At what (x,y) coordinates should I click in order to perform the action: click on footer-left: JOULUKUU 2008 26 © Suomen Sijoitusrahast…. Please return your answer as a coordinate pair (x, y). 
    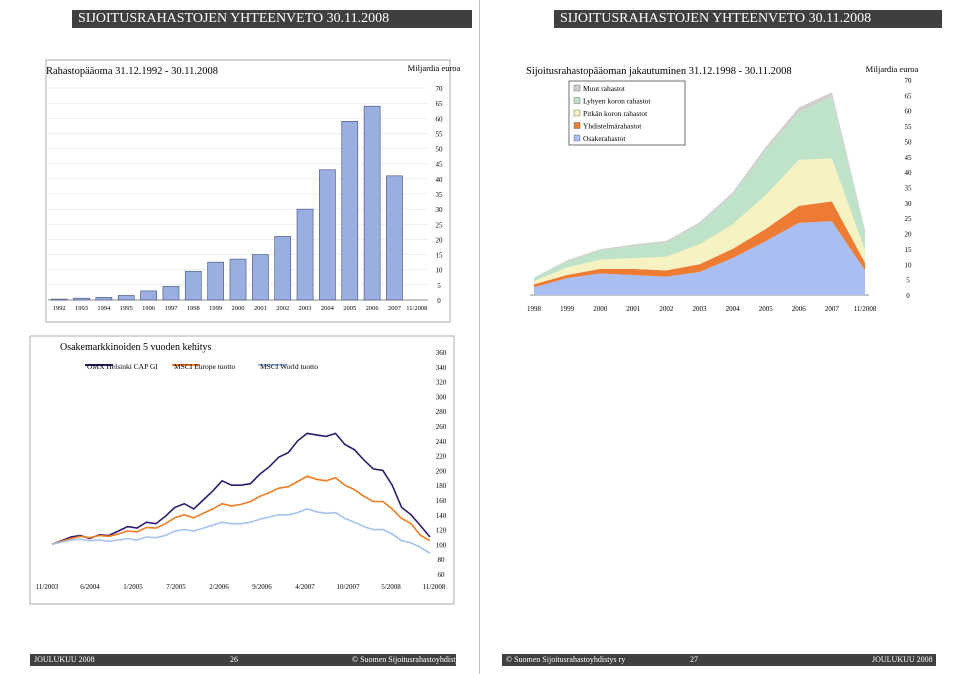
    Looking at the image, I should click on (250, 660).